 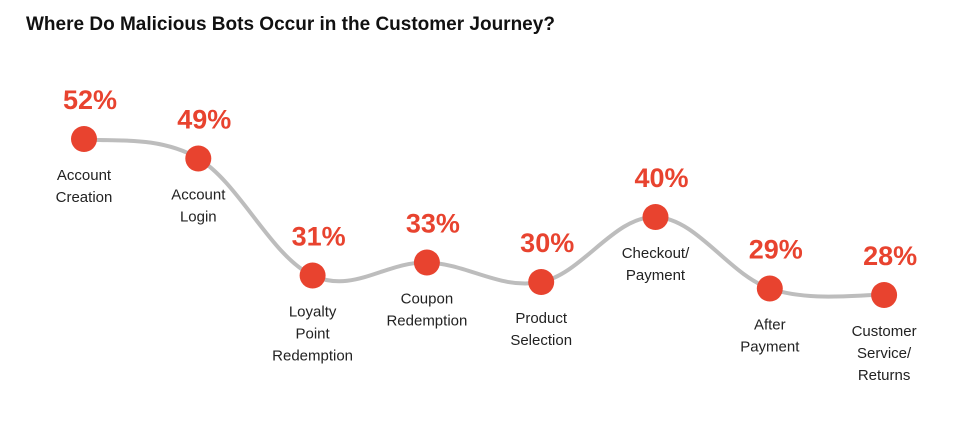 I want to click on category-label: Checkout/Payment, so click(x=656, y=264).